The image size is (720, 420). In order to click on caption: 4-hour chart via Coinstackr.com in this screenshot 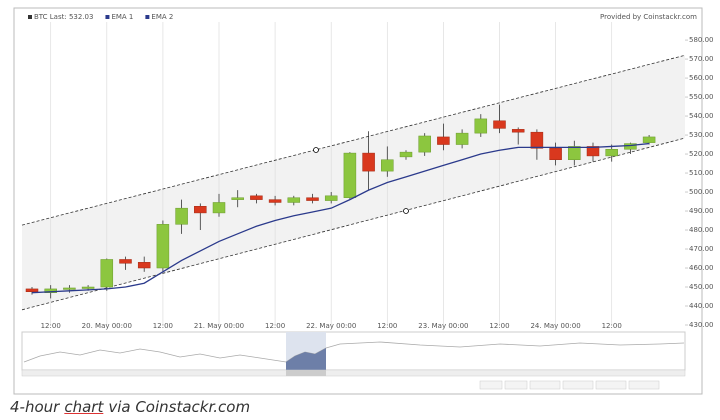, I will do `click(132, 407)`.